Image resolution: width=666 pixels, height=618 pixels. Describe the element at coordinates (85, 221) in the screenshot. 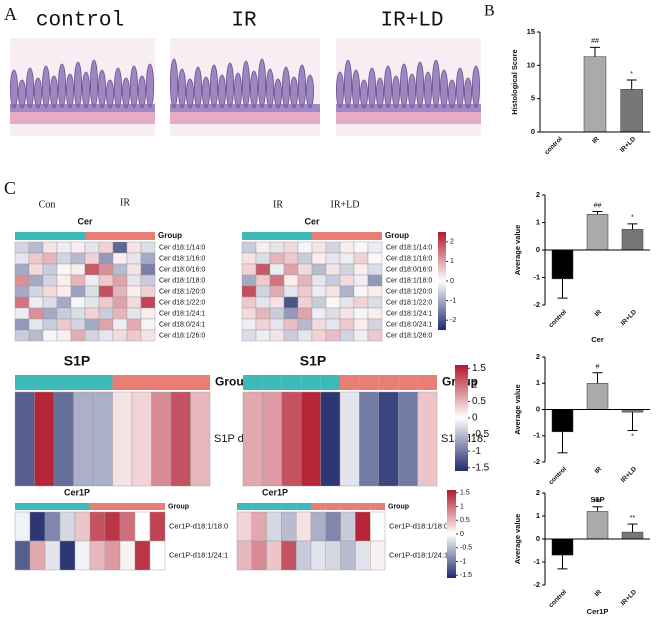

I see `heatmap-title: Cer` at that location.